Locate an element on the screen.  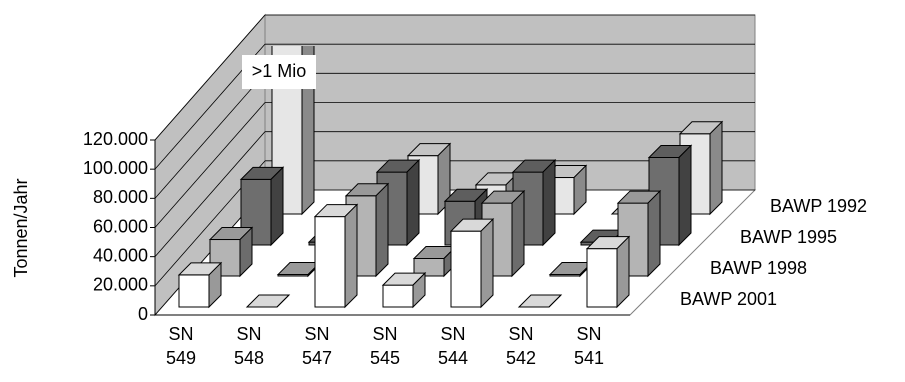
x-tick-label: SN 542 is located at coordinates (521, 346).